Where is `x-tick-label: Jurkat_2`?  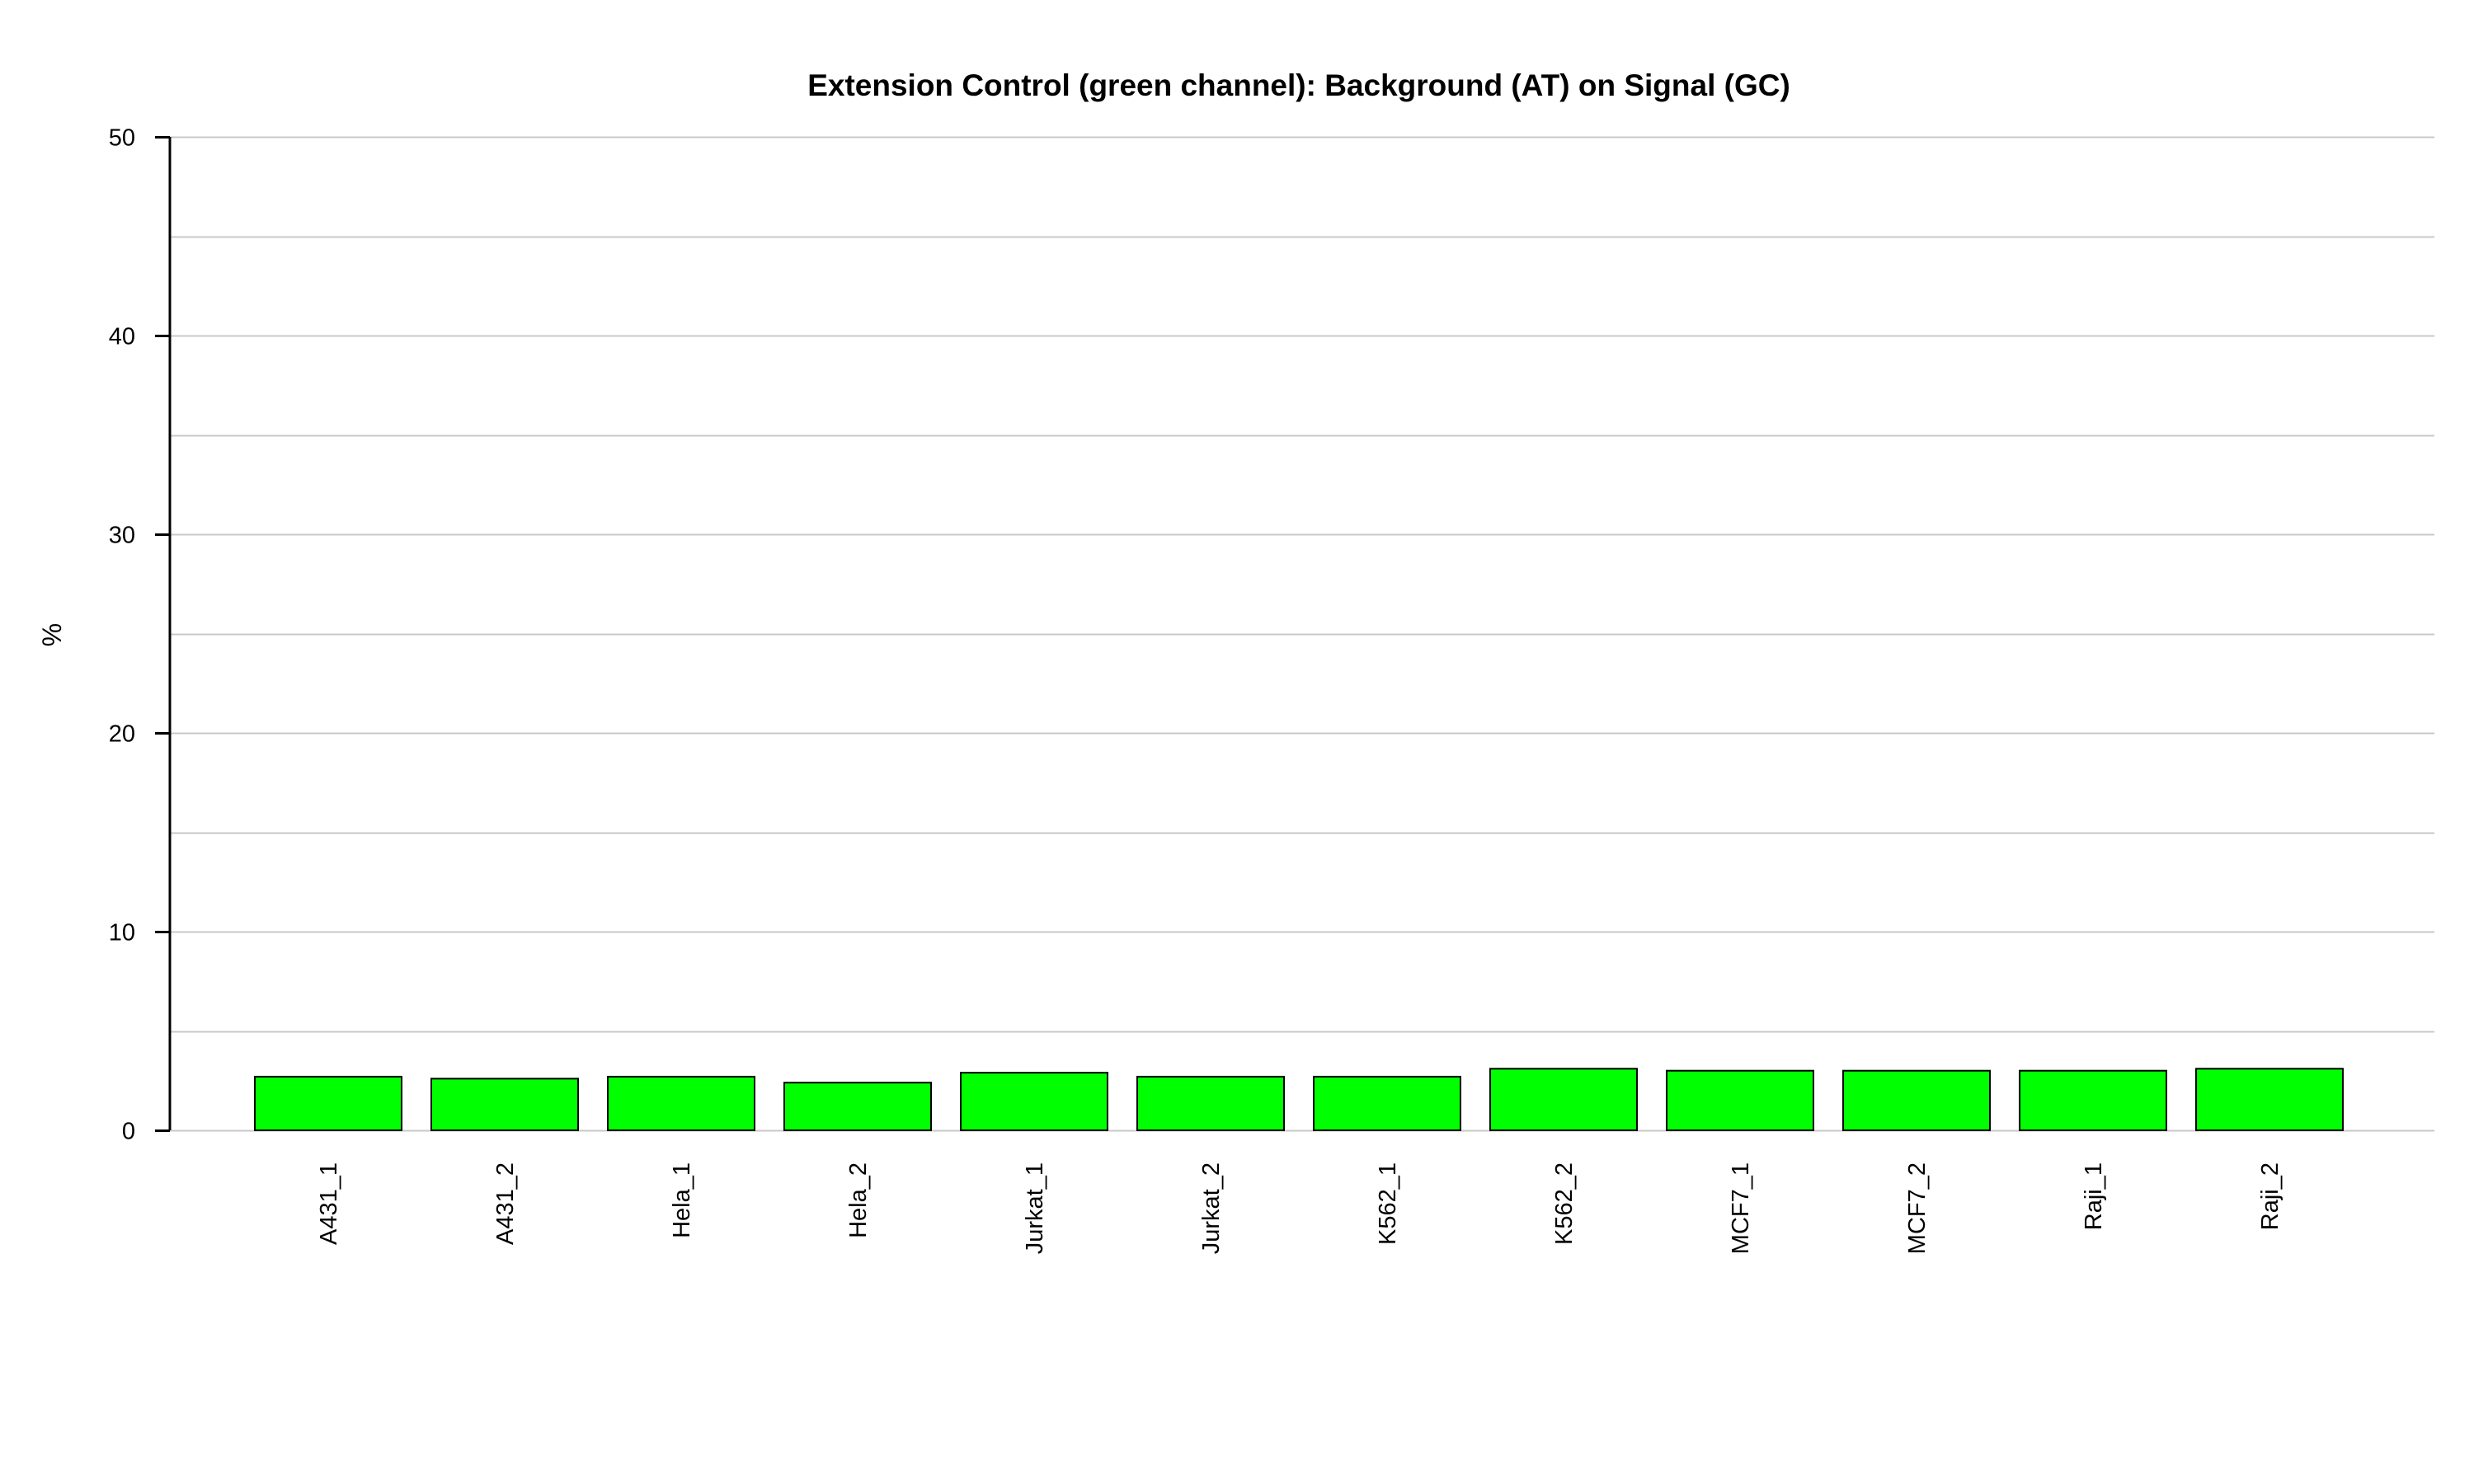 x-tick-label: Jurkat_2 is located at coordinates (1211, 1208).